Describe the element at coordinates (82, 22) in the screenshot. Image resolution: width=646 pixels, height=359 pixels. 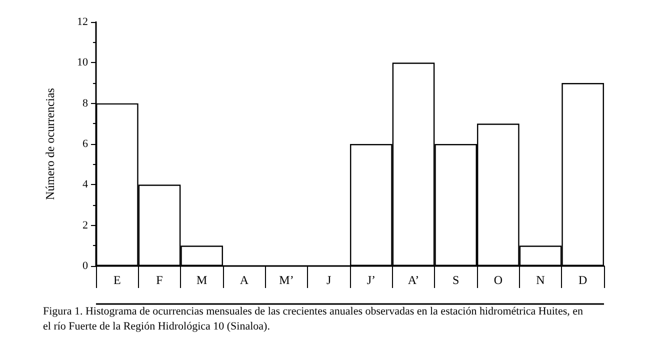
I see `y-tick-label: 12` at that location.